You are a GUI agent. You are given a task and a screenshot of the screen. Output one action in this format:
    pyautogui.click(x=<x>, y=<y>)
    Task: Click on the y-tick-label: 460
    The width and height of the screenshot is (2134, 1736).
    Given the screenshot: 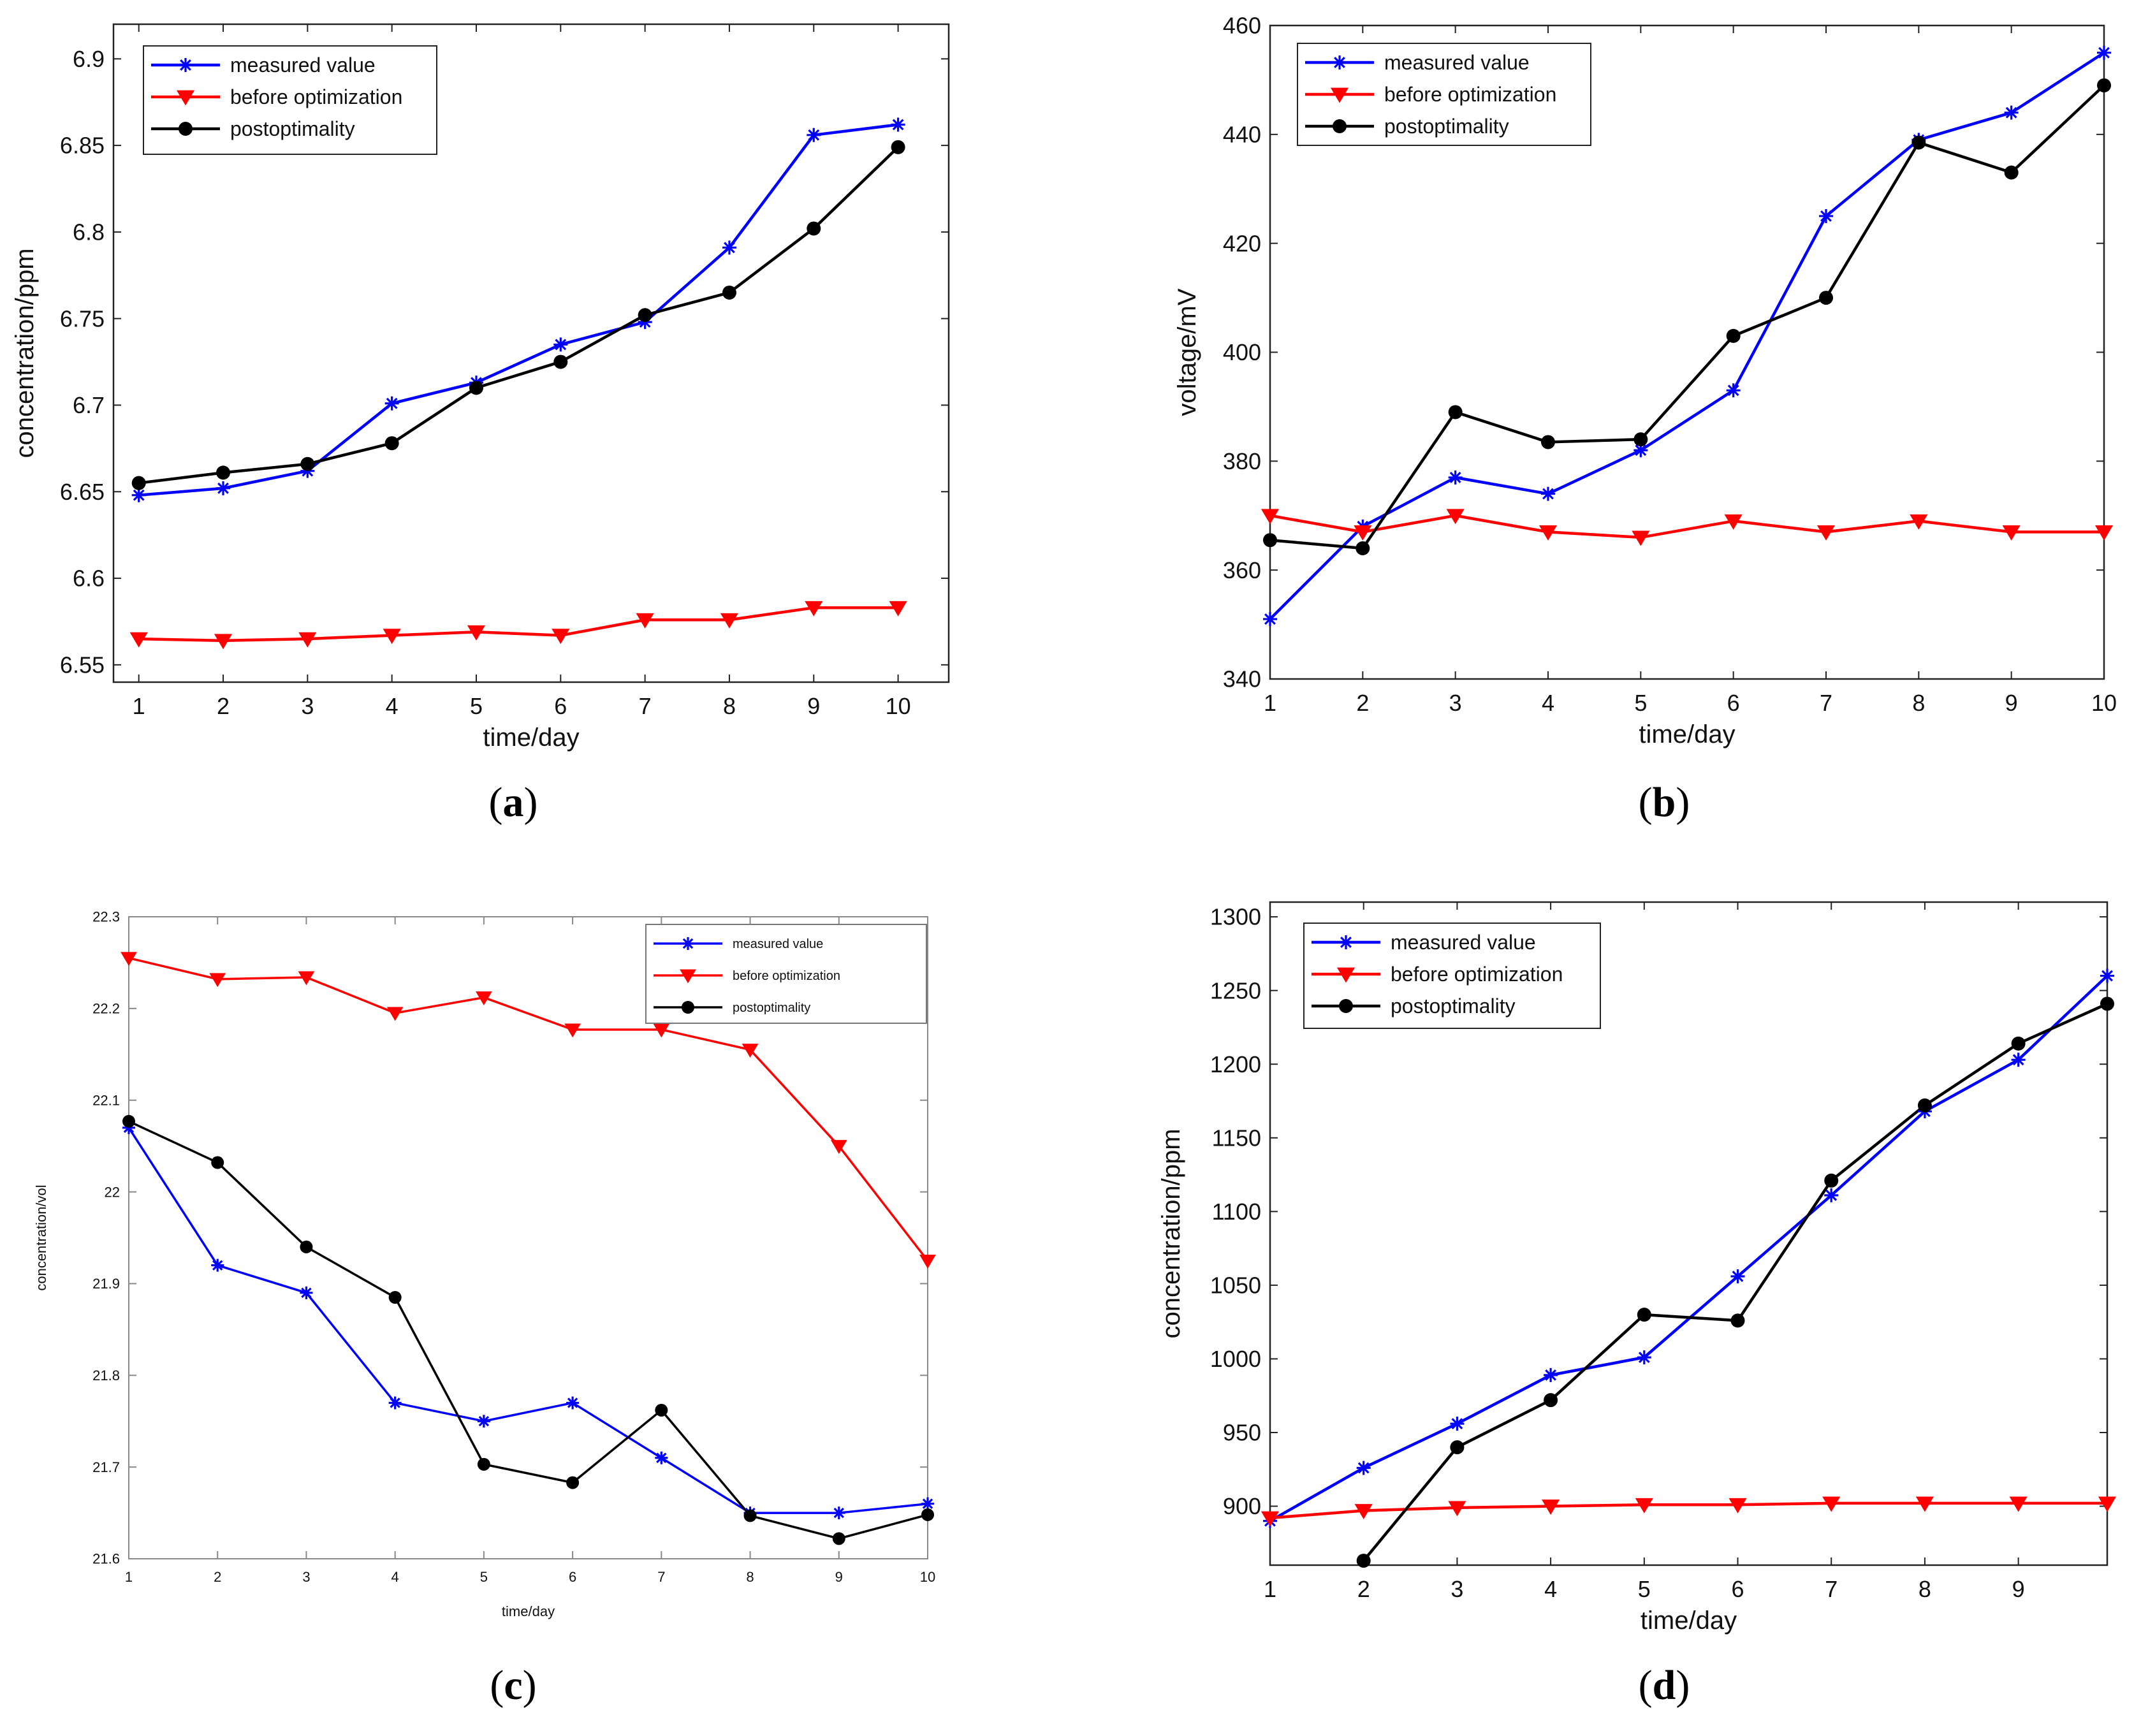 What is the action you would take?
    pyautogui.click(x=1242, y=26)
    